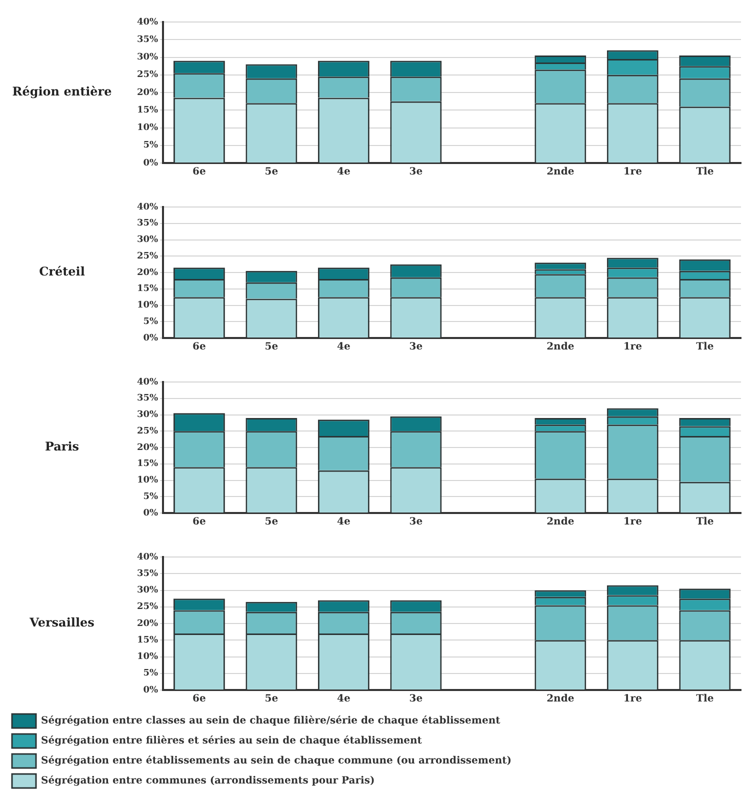 This screenshot has width=743, height=802. I want to click on legend-label: Ségrégation entre communes (arrondissements pour Paris), so click(208, 781).